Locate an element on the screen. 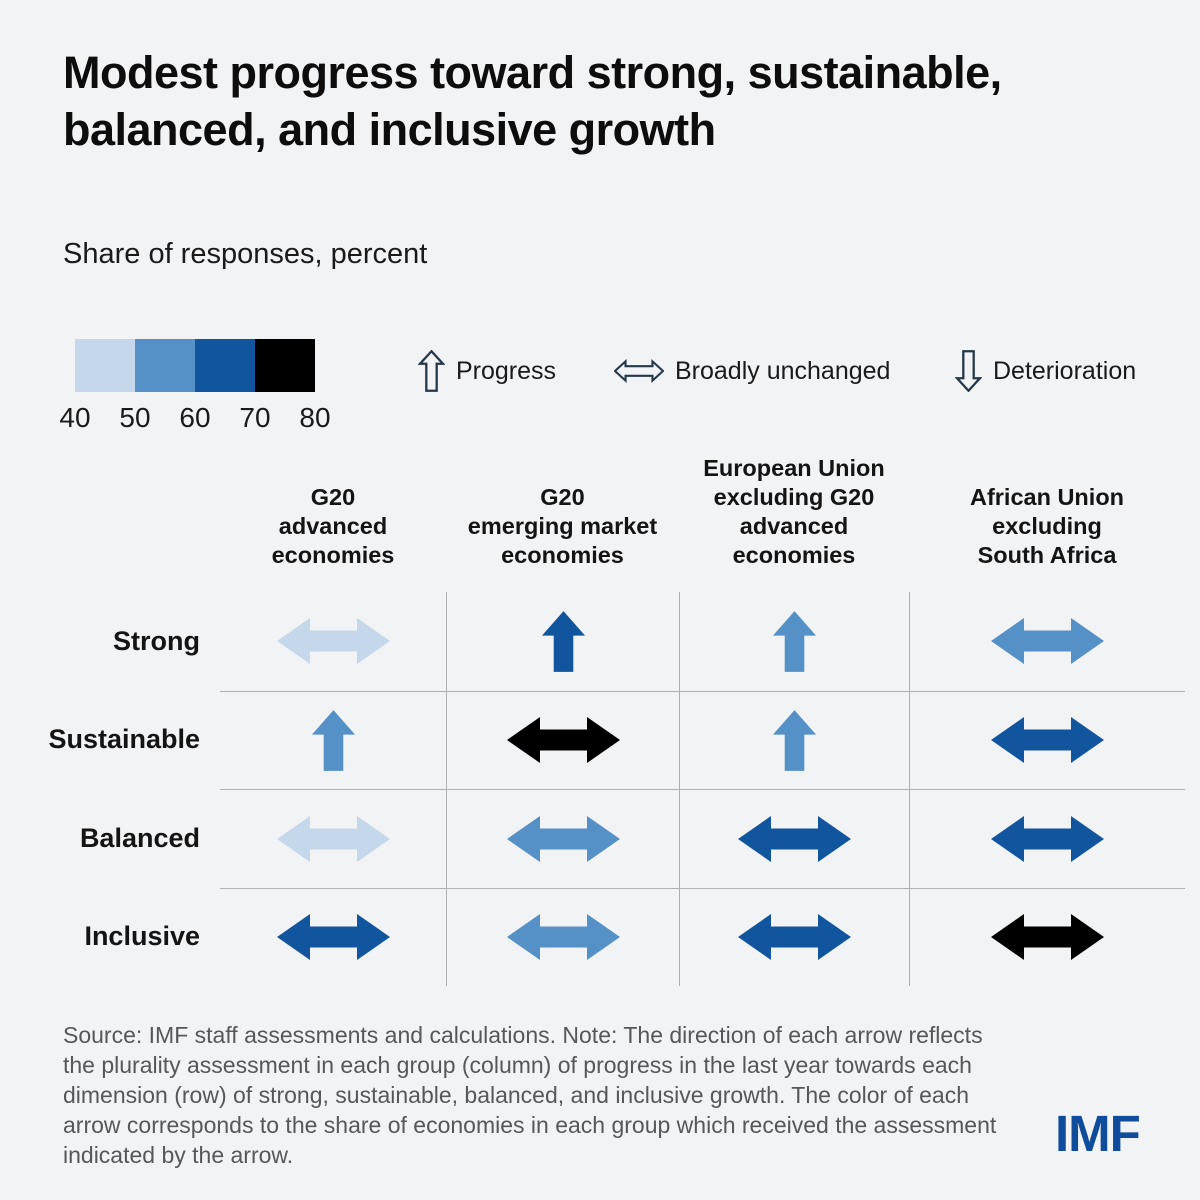 The height and width of the screenshot is (1200, 1200). color-scale-tick: 40 is located at coordinates (75, 417).